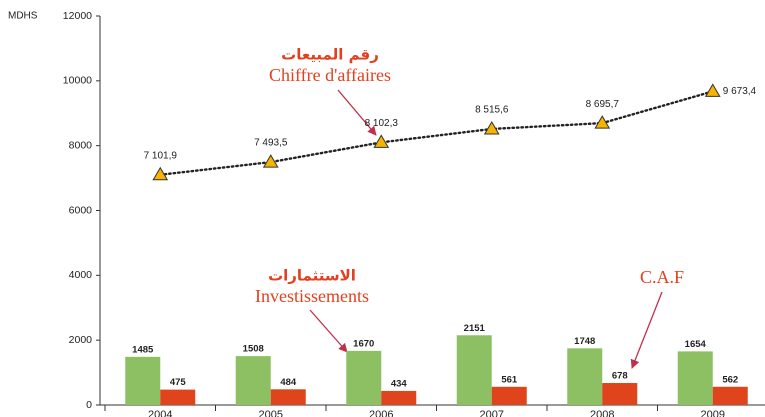 The width and height of the screenshot is (765, 417). What do you see at coordinates (475, 328) in the screenshot?
I see `bar-label: 2151` at bounding box center [475, 328].